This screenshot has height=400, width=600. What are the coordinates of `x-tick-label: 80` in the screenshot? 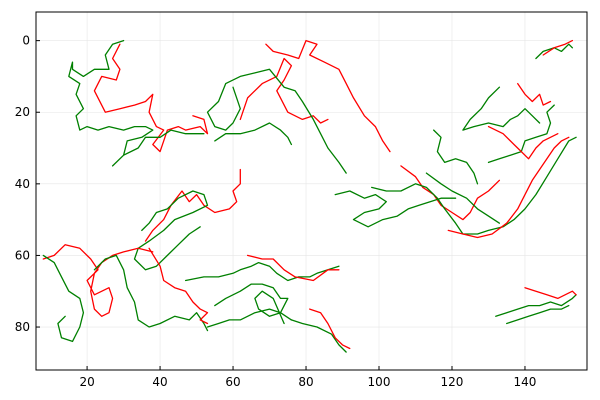 It's located at (305, 382).